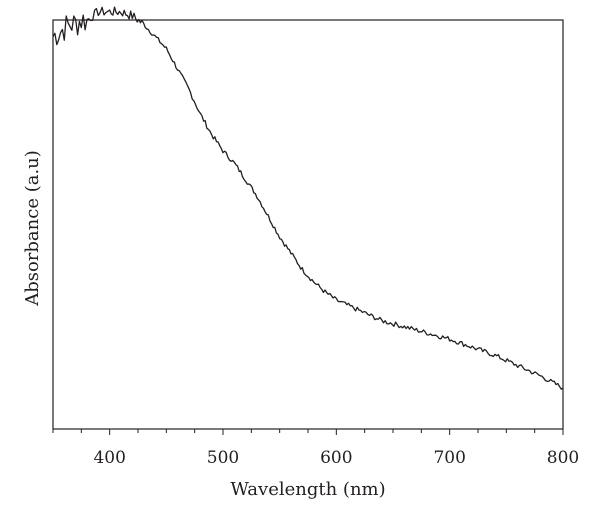 The height and width of the screenshot is (519, 600). I want to click on x-tick-label: 700, so click(449, 458).